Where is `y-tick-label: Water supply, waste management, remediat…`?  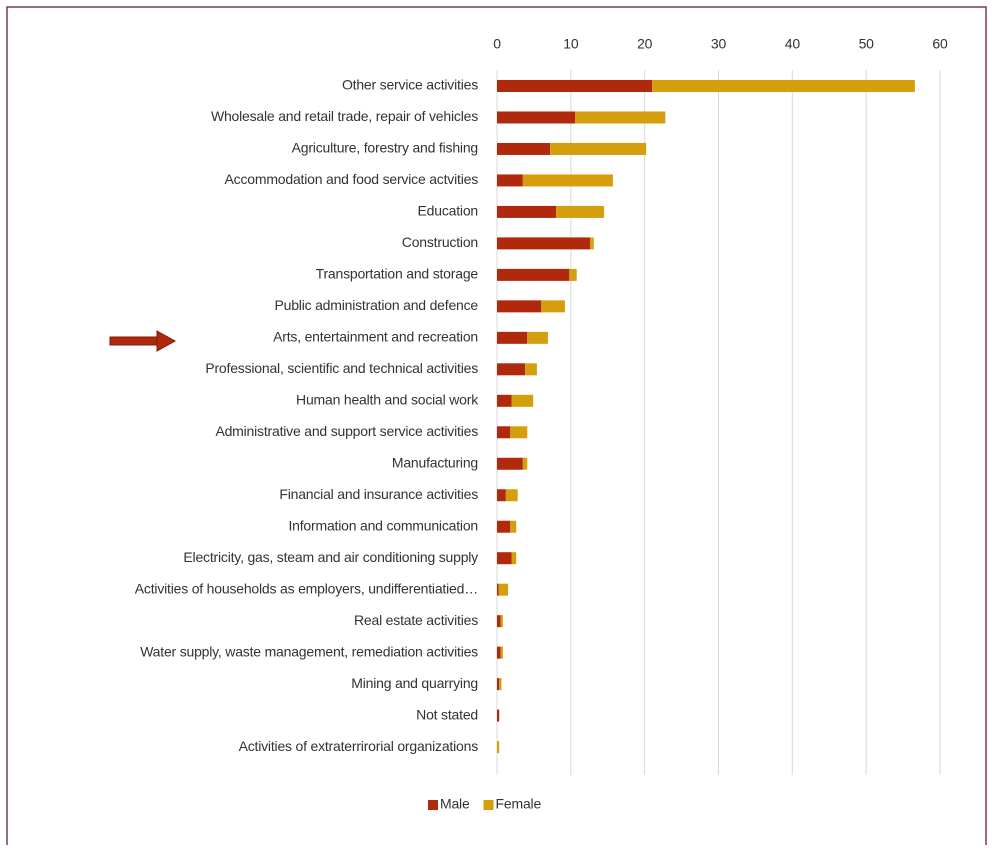 y-tick-label: Water supply, waste management, remediat… is located at coordinates (309, 651).